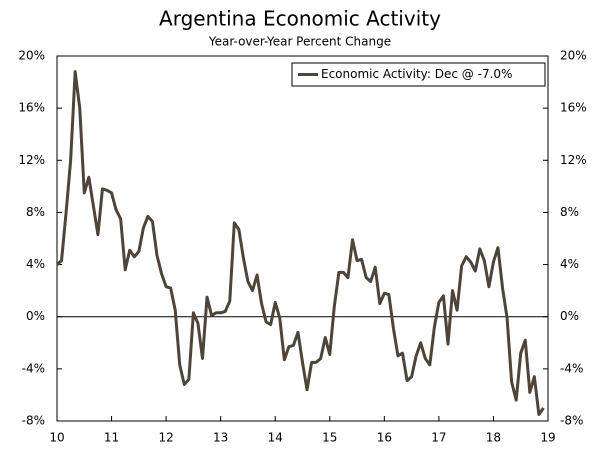 The height and width of the screenshot is (449, 600). I want to click on y2-tick-label: -4%, so click(571, 368).